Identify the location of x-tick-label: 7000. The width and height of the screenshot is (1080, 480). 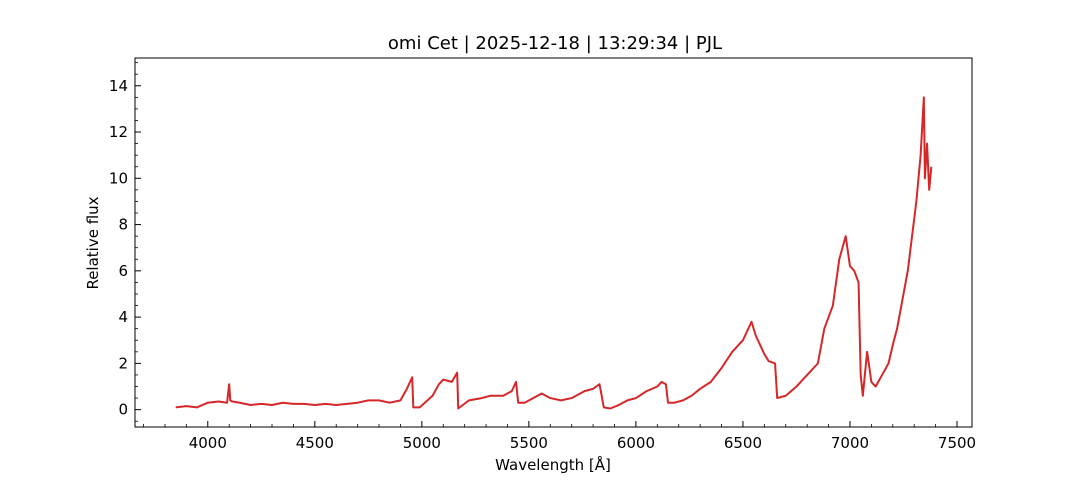
(850, 443).